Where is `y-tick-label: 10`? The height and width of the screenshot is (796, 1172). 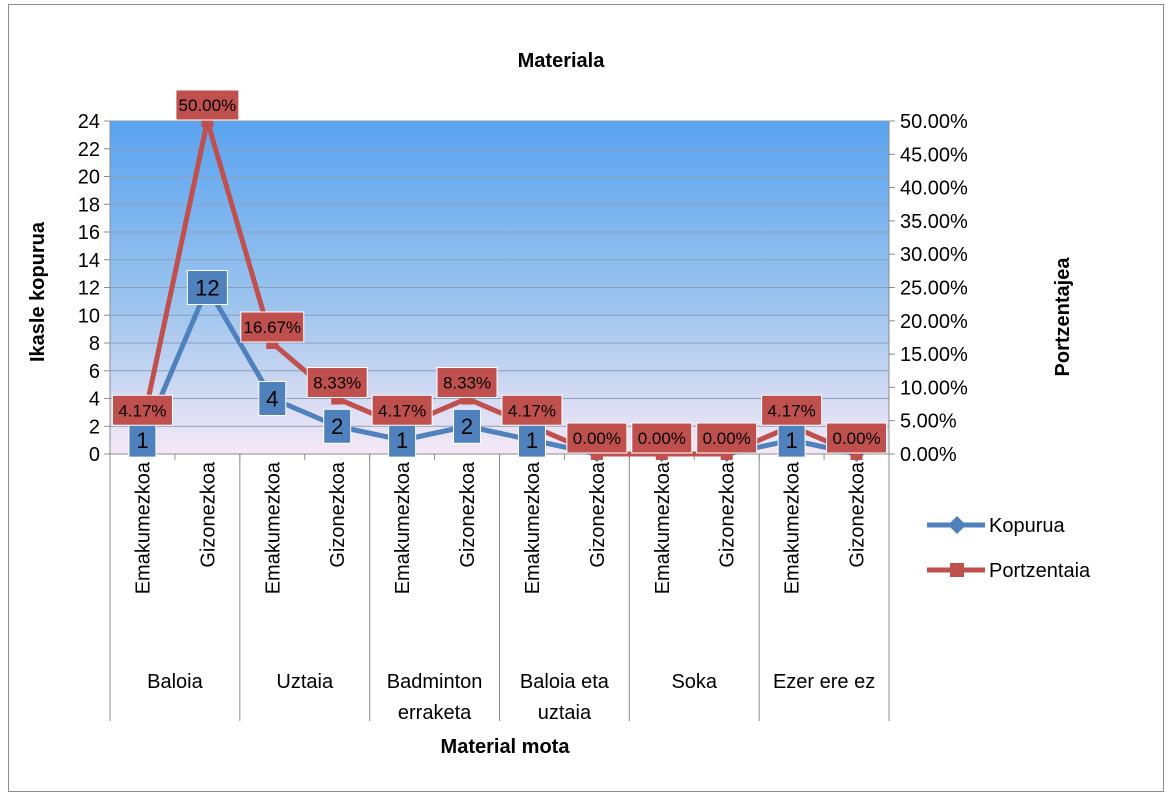
y-tick-label: 10 is located at coordinates (89, 316).